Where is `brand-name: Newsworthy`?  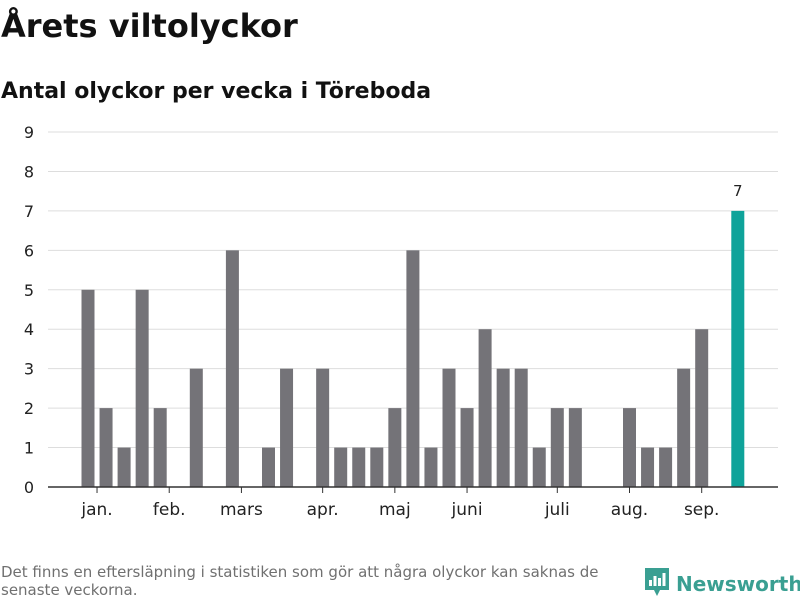
brand-name: Newsworthy is located at coordinates (738, 584).